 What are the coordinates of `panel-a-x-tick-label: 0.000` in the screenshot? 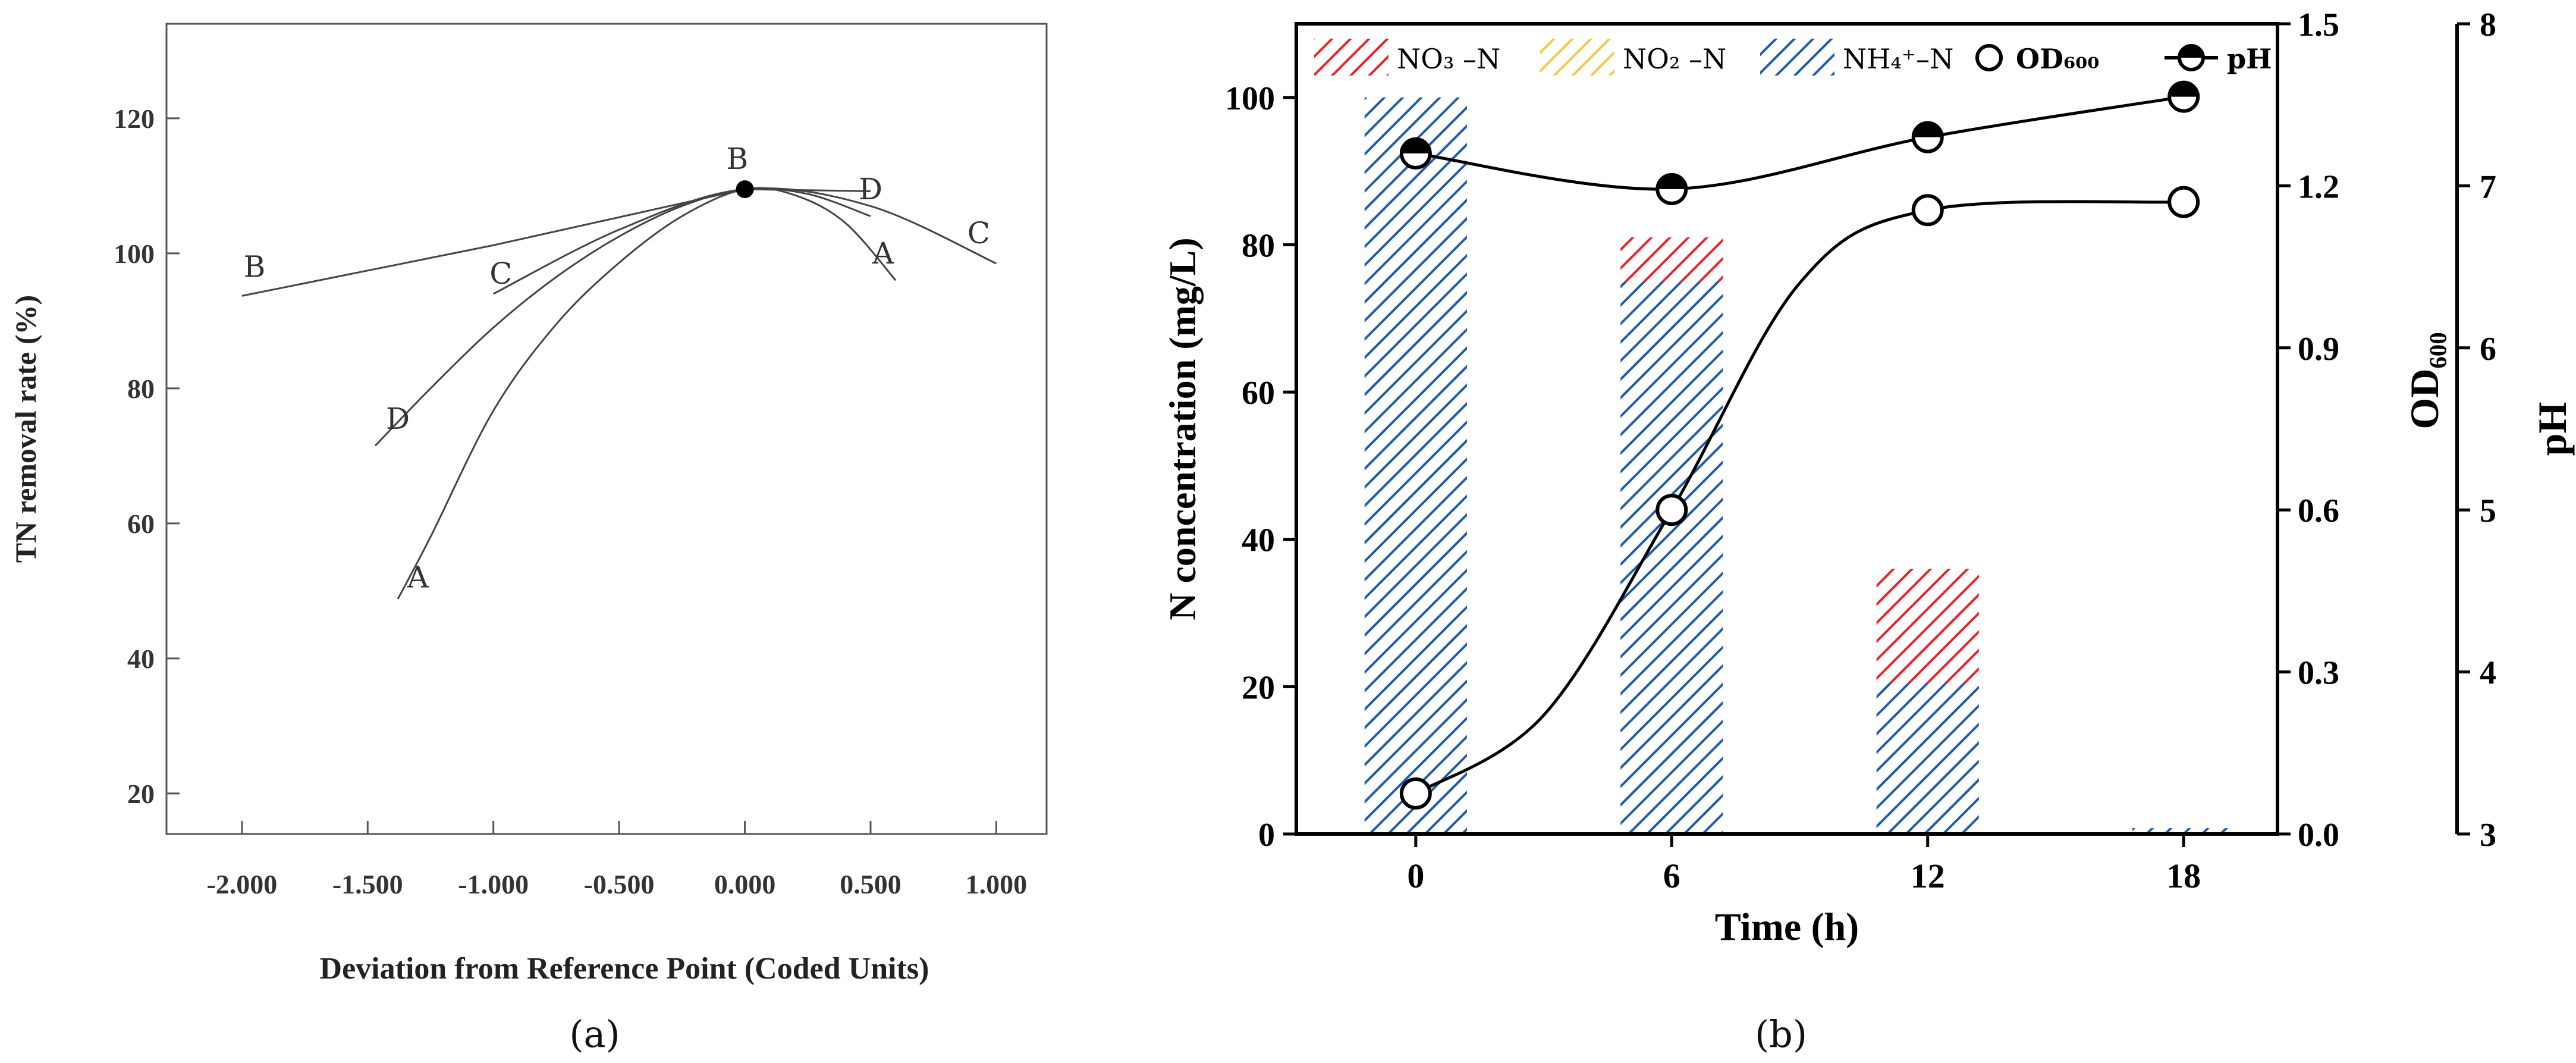 It's located at (745, 884).